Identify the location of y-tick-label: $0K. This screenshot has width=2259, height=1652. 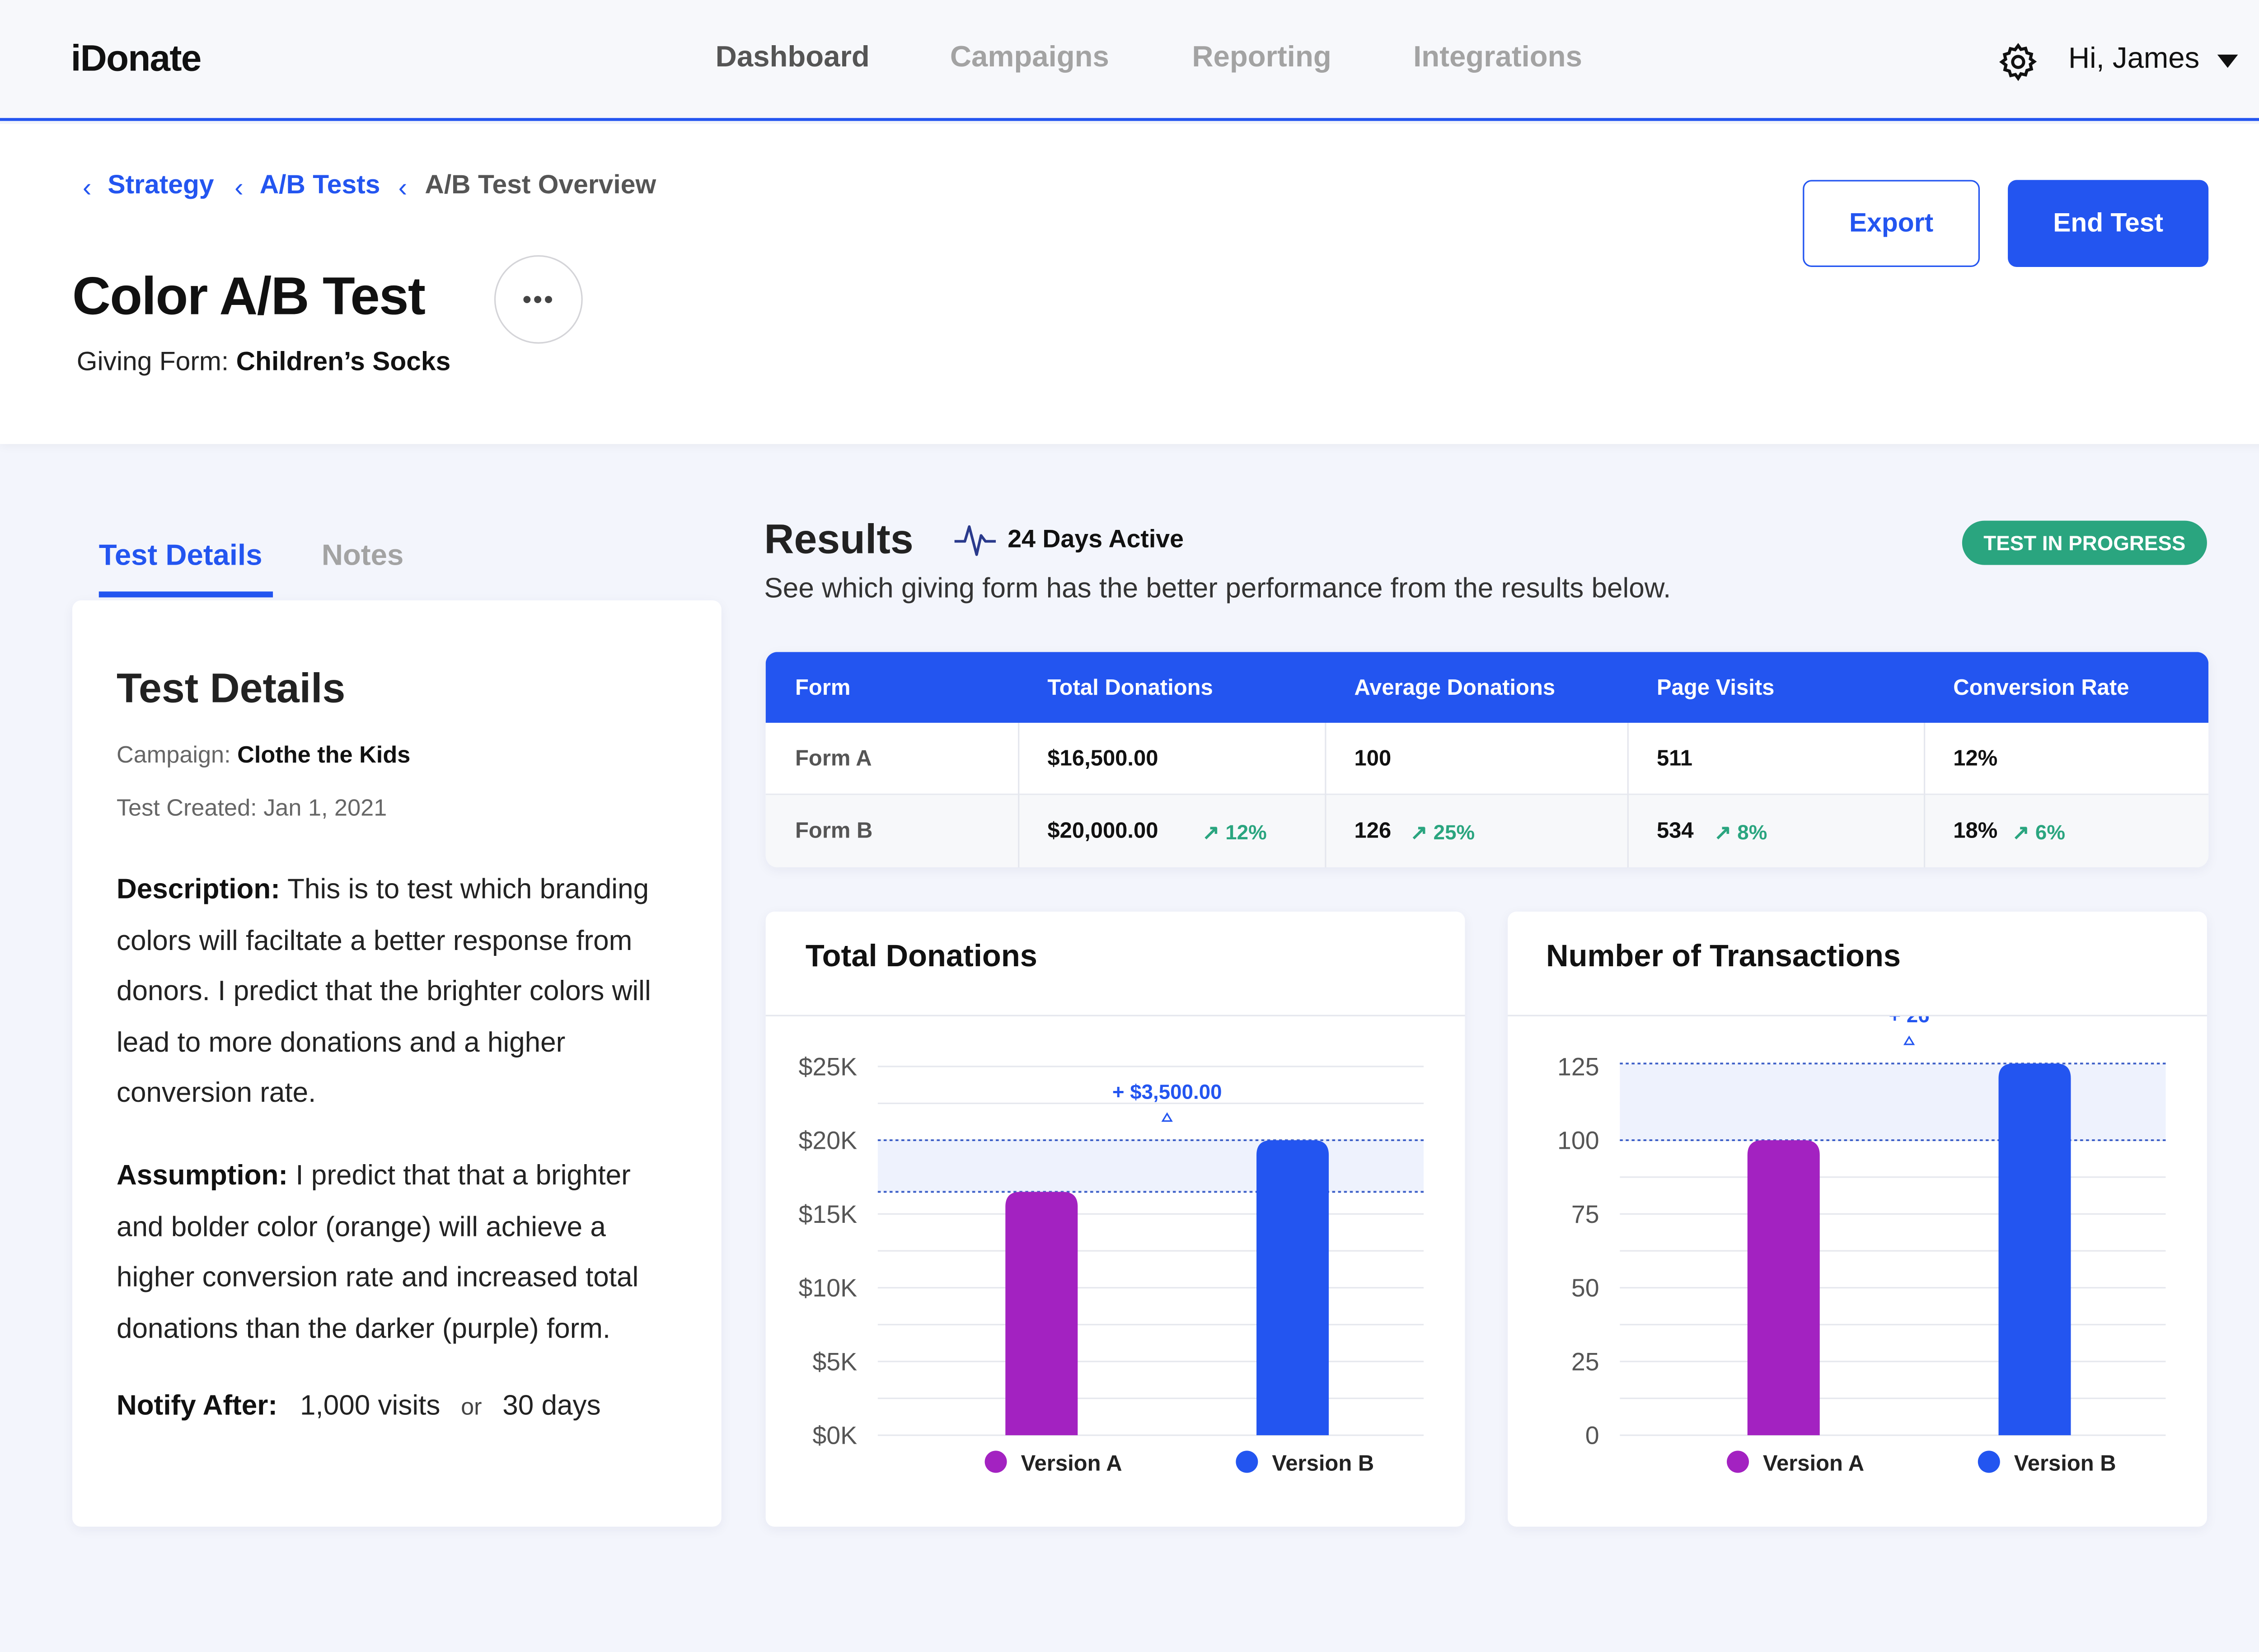
(834, 1436).